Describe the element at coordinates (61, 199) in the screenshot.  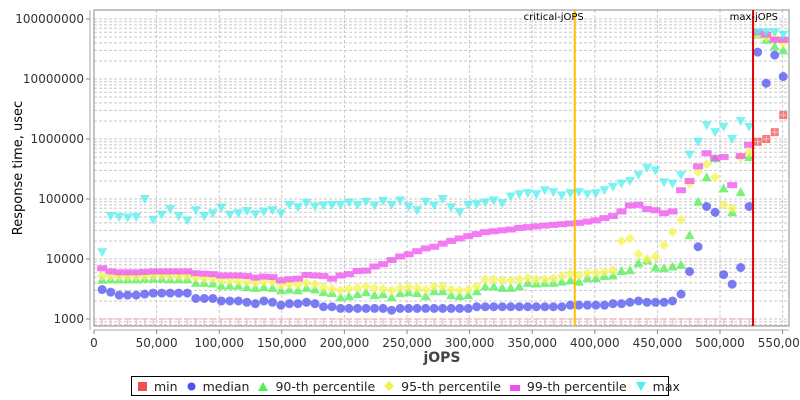
I see `y-tick-label: 100000` at that location.